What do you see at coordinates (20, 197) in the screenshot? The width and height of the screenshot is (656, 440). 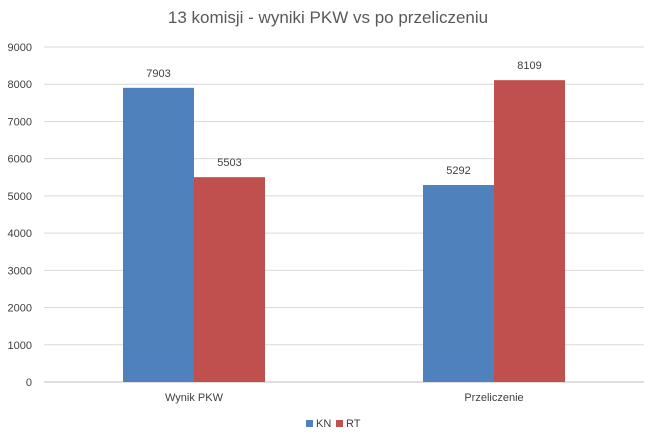 I see `y-tick-label: 5000` at bounding box center [20, 197].